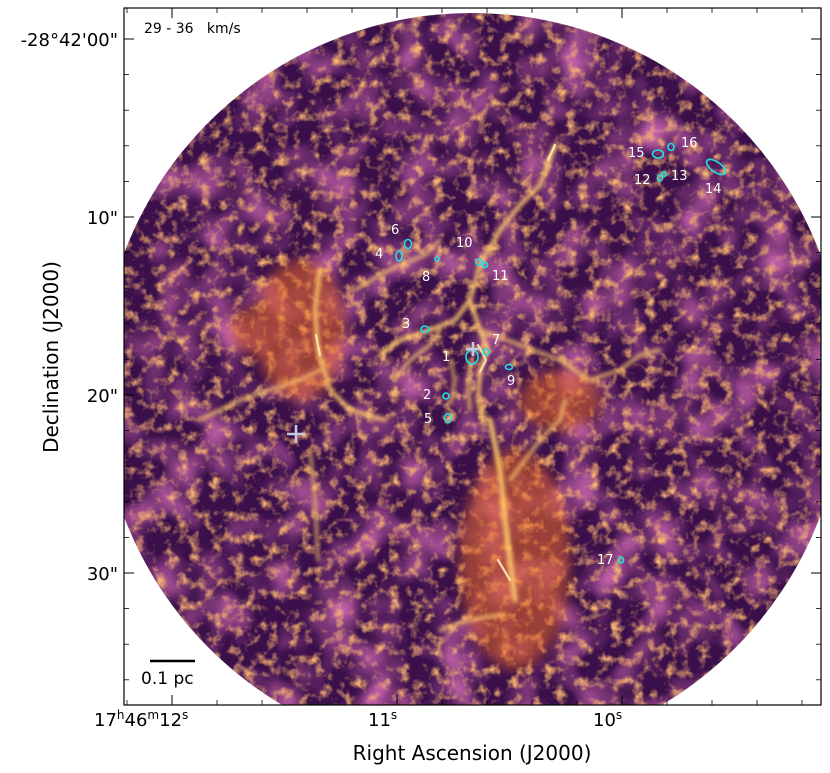 This screenshot has width=830, height=773. Describe the element at coordinates (102, 396) in the screenshot. I see `y-tick-label: 20"` at that location.